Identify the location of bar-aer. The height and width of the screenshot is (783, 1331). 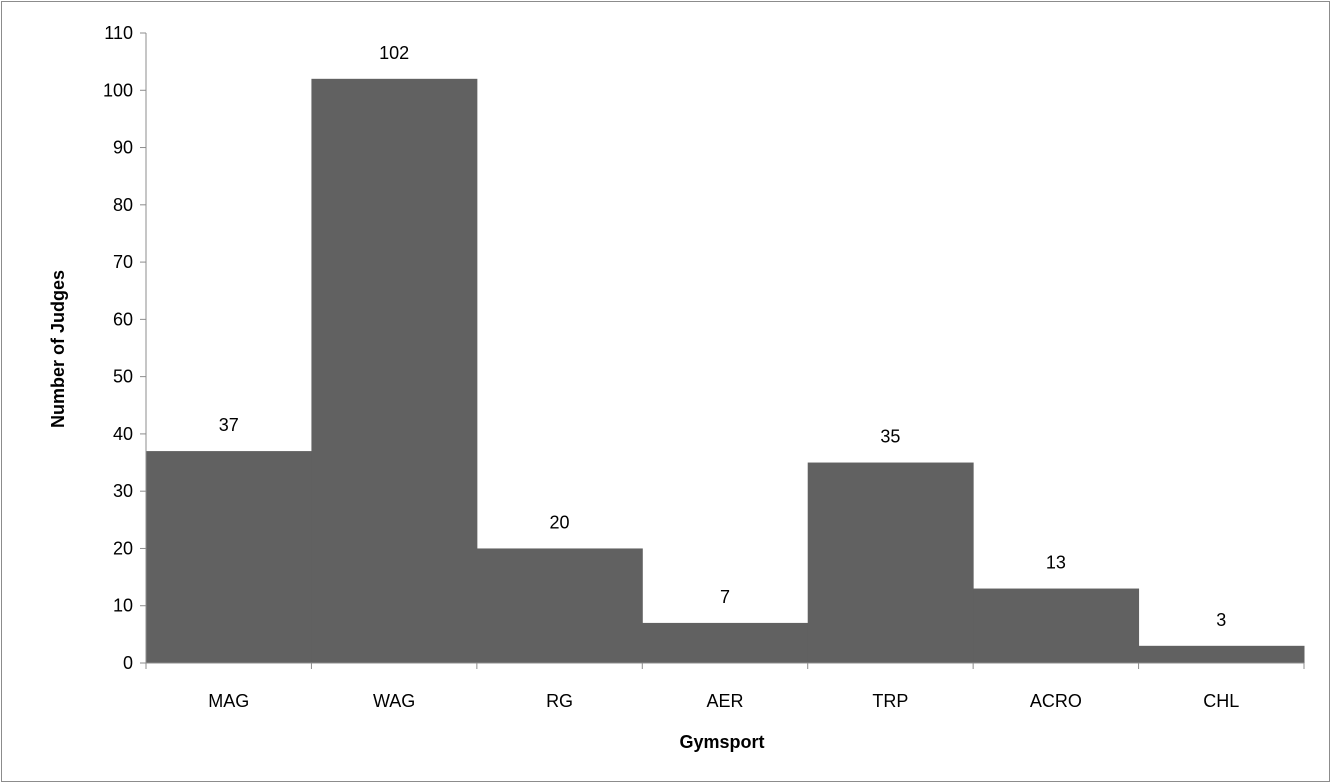
(725, 642).